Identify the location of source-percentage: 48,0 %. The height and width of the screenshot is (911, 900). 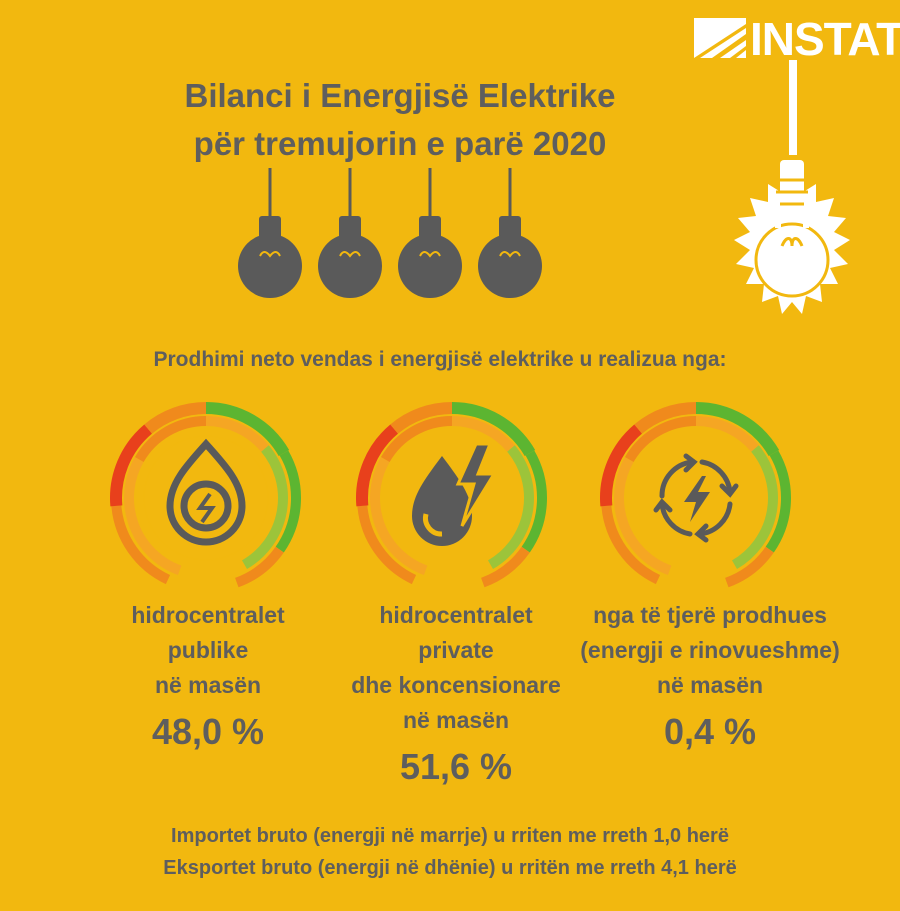
(208, 731).